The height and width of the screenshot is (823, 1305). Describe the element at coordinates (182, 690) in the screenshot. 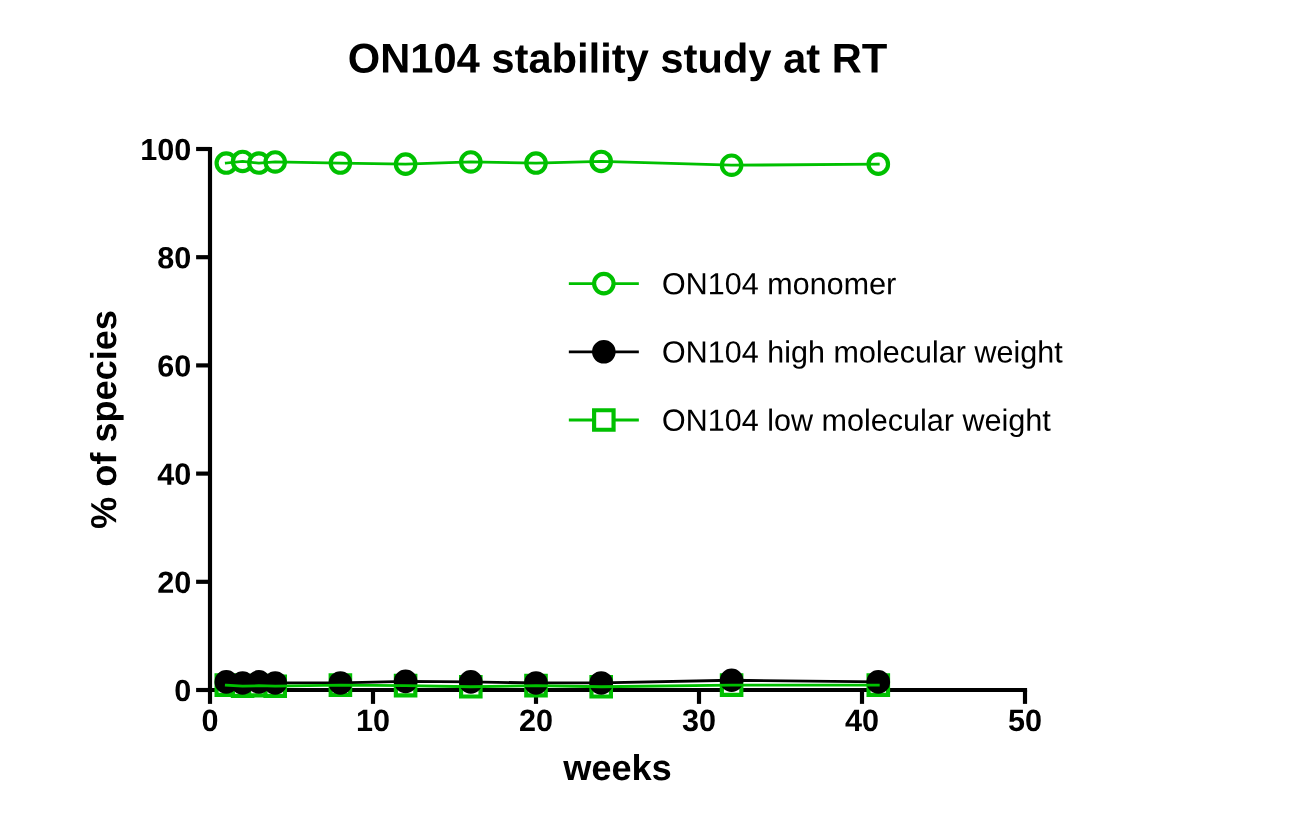

I see `y-tick-label: 0` at that location.